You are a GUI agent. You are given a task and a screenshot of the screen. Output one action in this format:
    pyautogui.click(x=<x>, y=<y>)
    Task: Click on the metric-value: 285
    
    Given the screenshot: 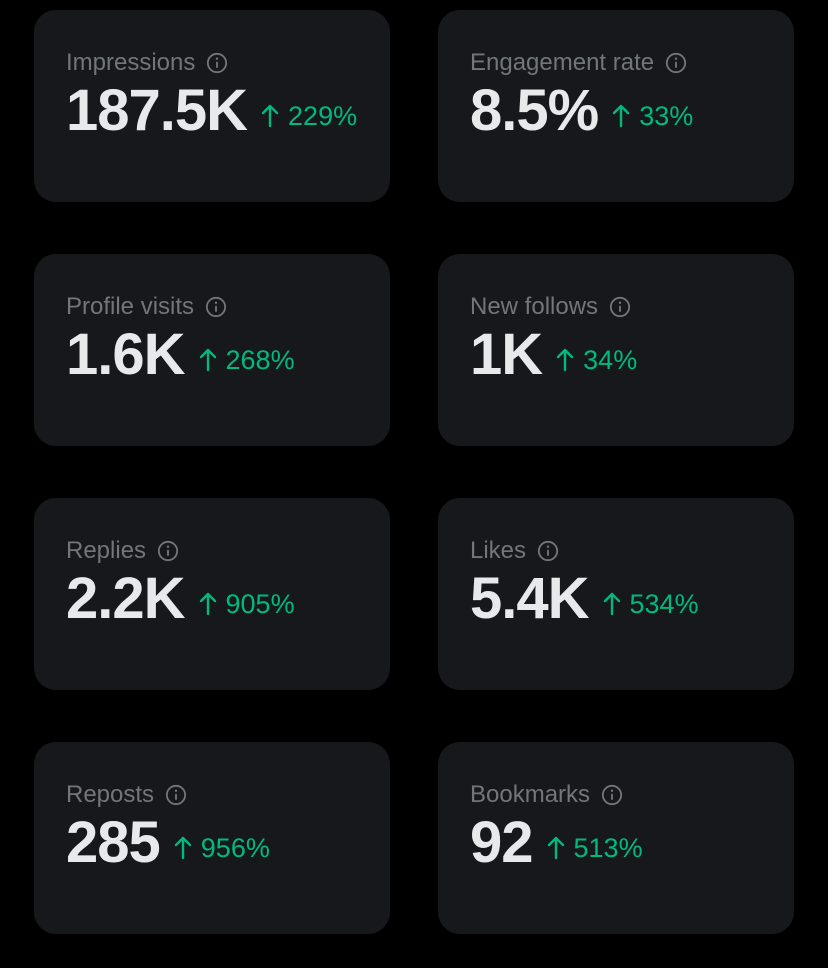 What is the action you would take?
    pyautogui.click(x=113, y=842)
    